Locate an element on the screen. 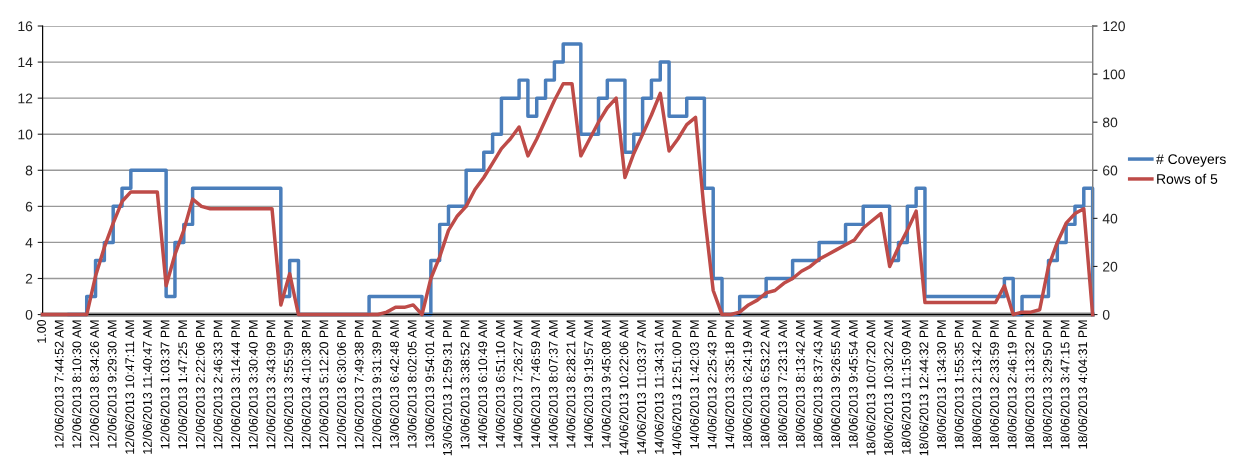  x-tick-label: 18/06/2013 7:23:13 AM is located at coordinates (782, 384).